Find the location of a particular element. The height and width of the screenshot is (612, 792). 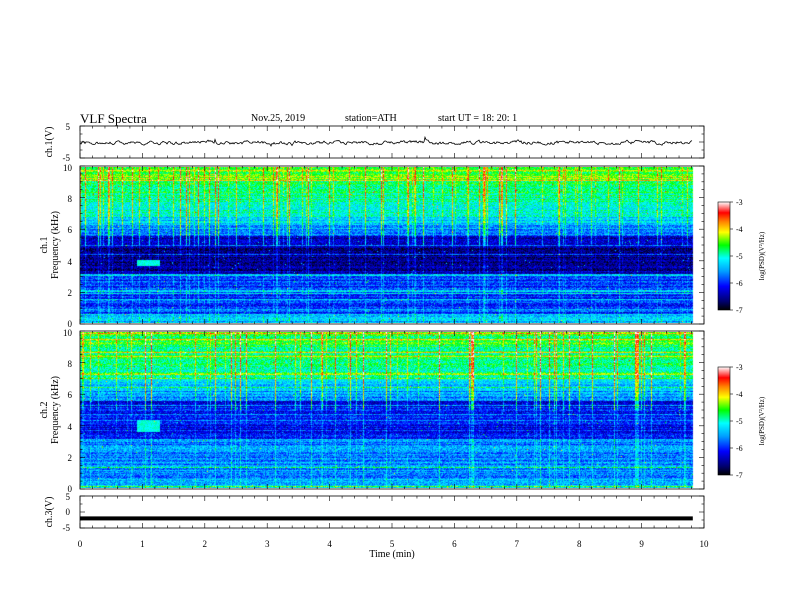

ch3-ytick-top: 5 is located at coordinates (68, 497).